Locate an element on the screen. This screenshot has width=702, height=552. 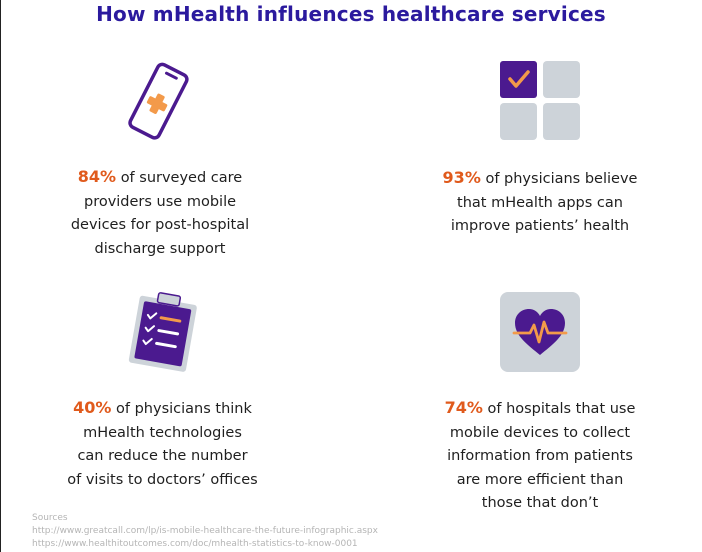
stat-text-line: improve patients’ health is located at coordinates (540, 226).